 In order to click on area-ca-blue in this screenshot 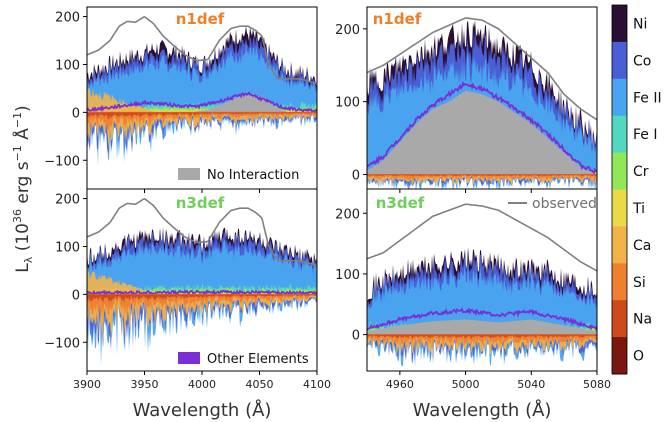, I will do `click(202, 100)`.